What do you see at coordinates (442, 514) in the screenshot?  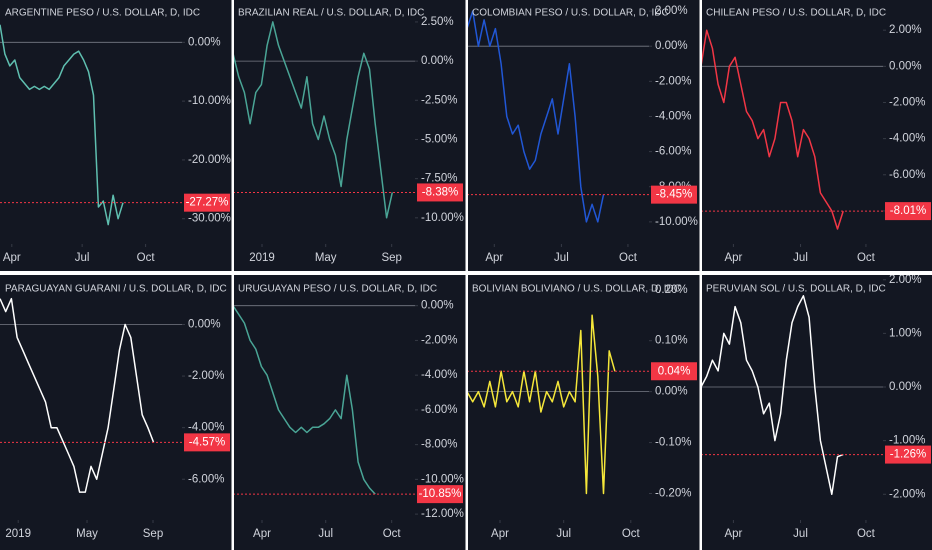 I see `y-tick-label: -12.00%` at bounding box center [442, 514].